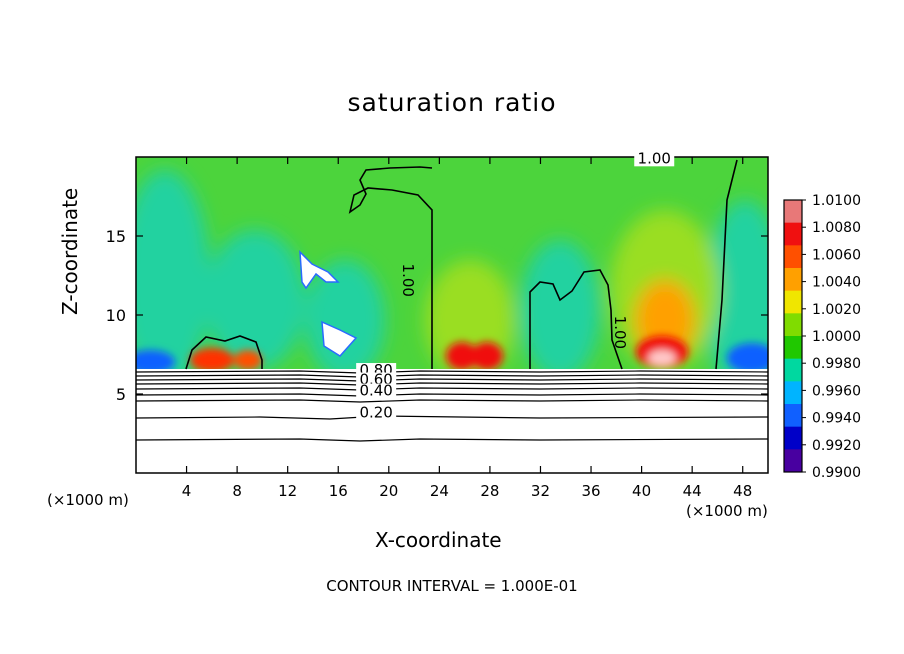 This screenshot has width=904, height=654. Describe the element at coordinates (836, 364) in the screenshot. I see `colorbar-label: 0.9980` at that location.